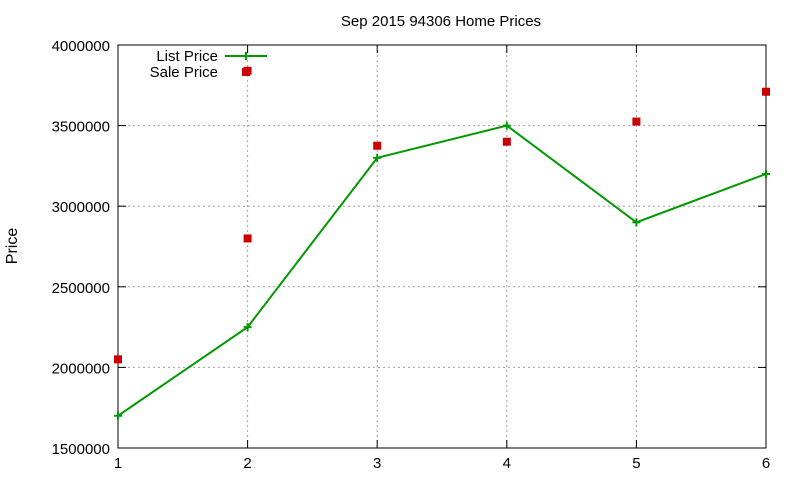 This screenshot has height=480, width=800. Describe the element at coordinates (766, 463) in the screenshot. I see `x-tick-label: 6` at that location.